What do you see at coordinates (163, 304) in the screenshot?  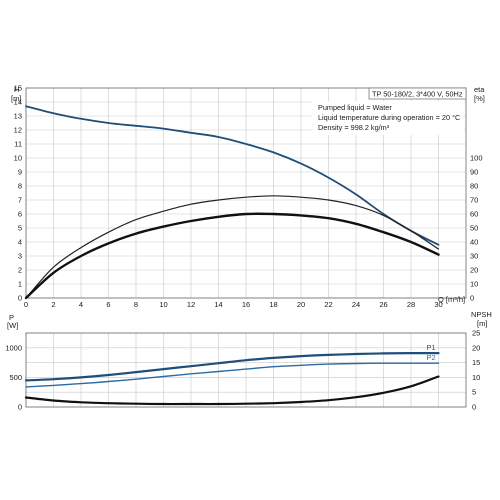 I see `flow-tick-label: 10` at bounding box center [163, 304].